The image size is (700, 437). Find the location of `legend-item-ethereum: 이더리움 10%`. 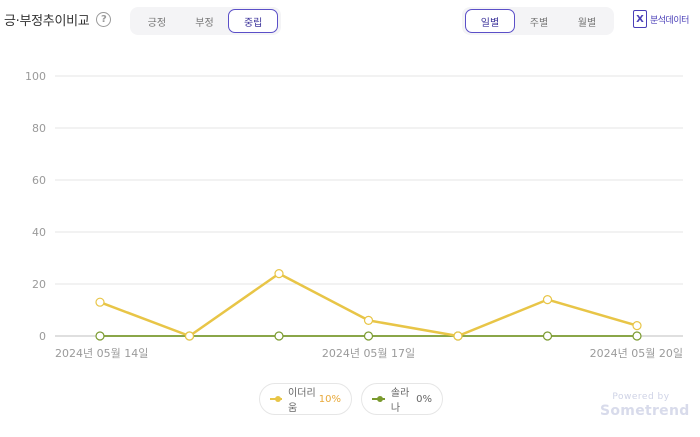

legend-item-ethereum: 이더리움 10% is located at coordinates (305, 399).